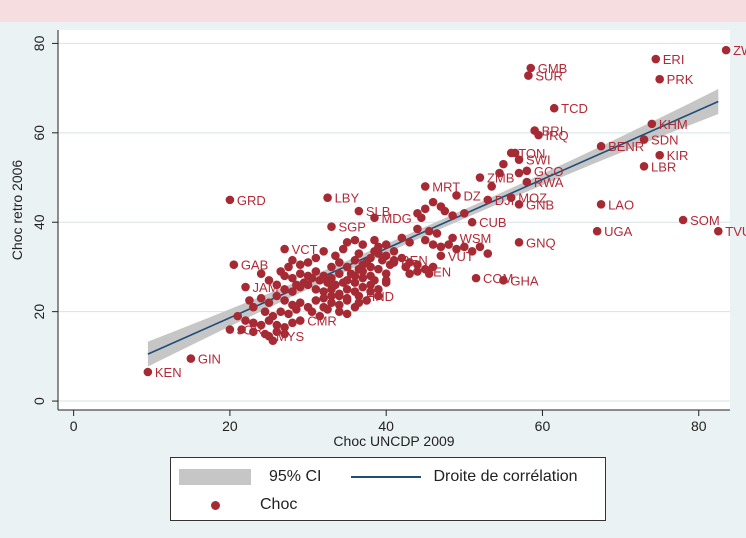 This screenshot has height=538, width=746. I want to click on legend-ci-label: 95% CI, so click(295, 476).